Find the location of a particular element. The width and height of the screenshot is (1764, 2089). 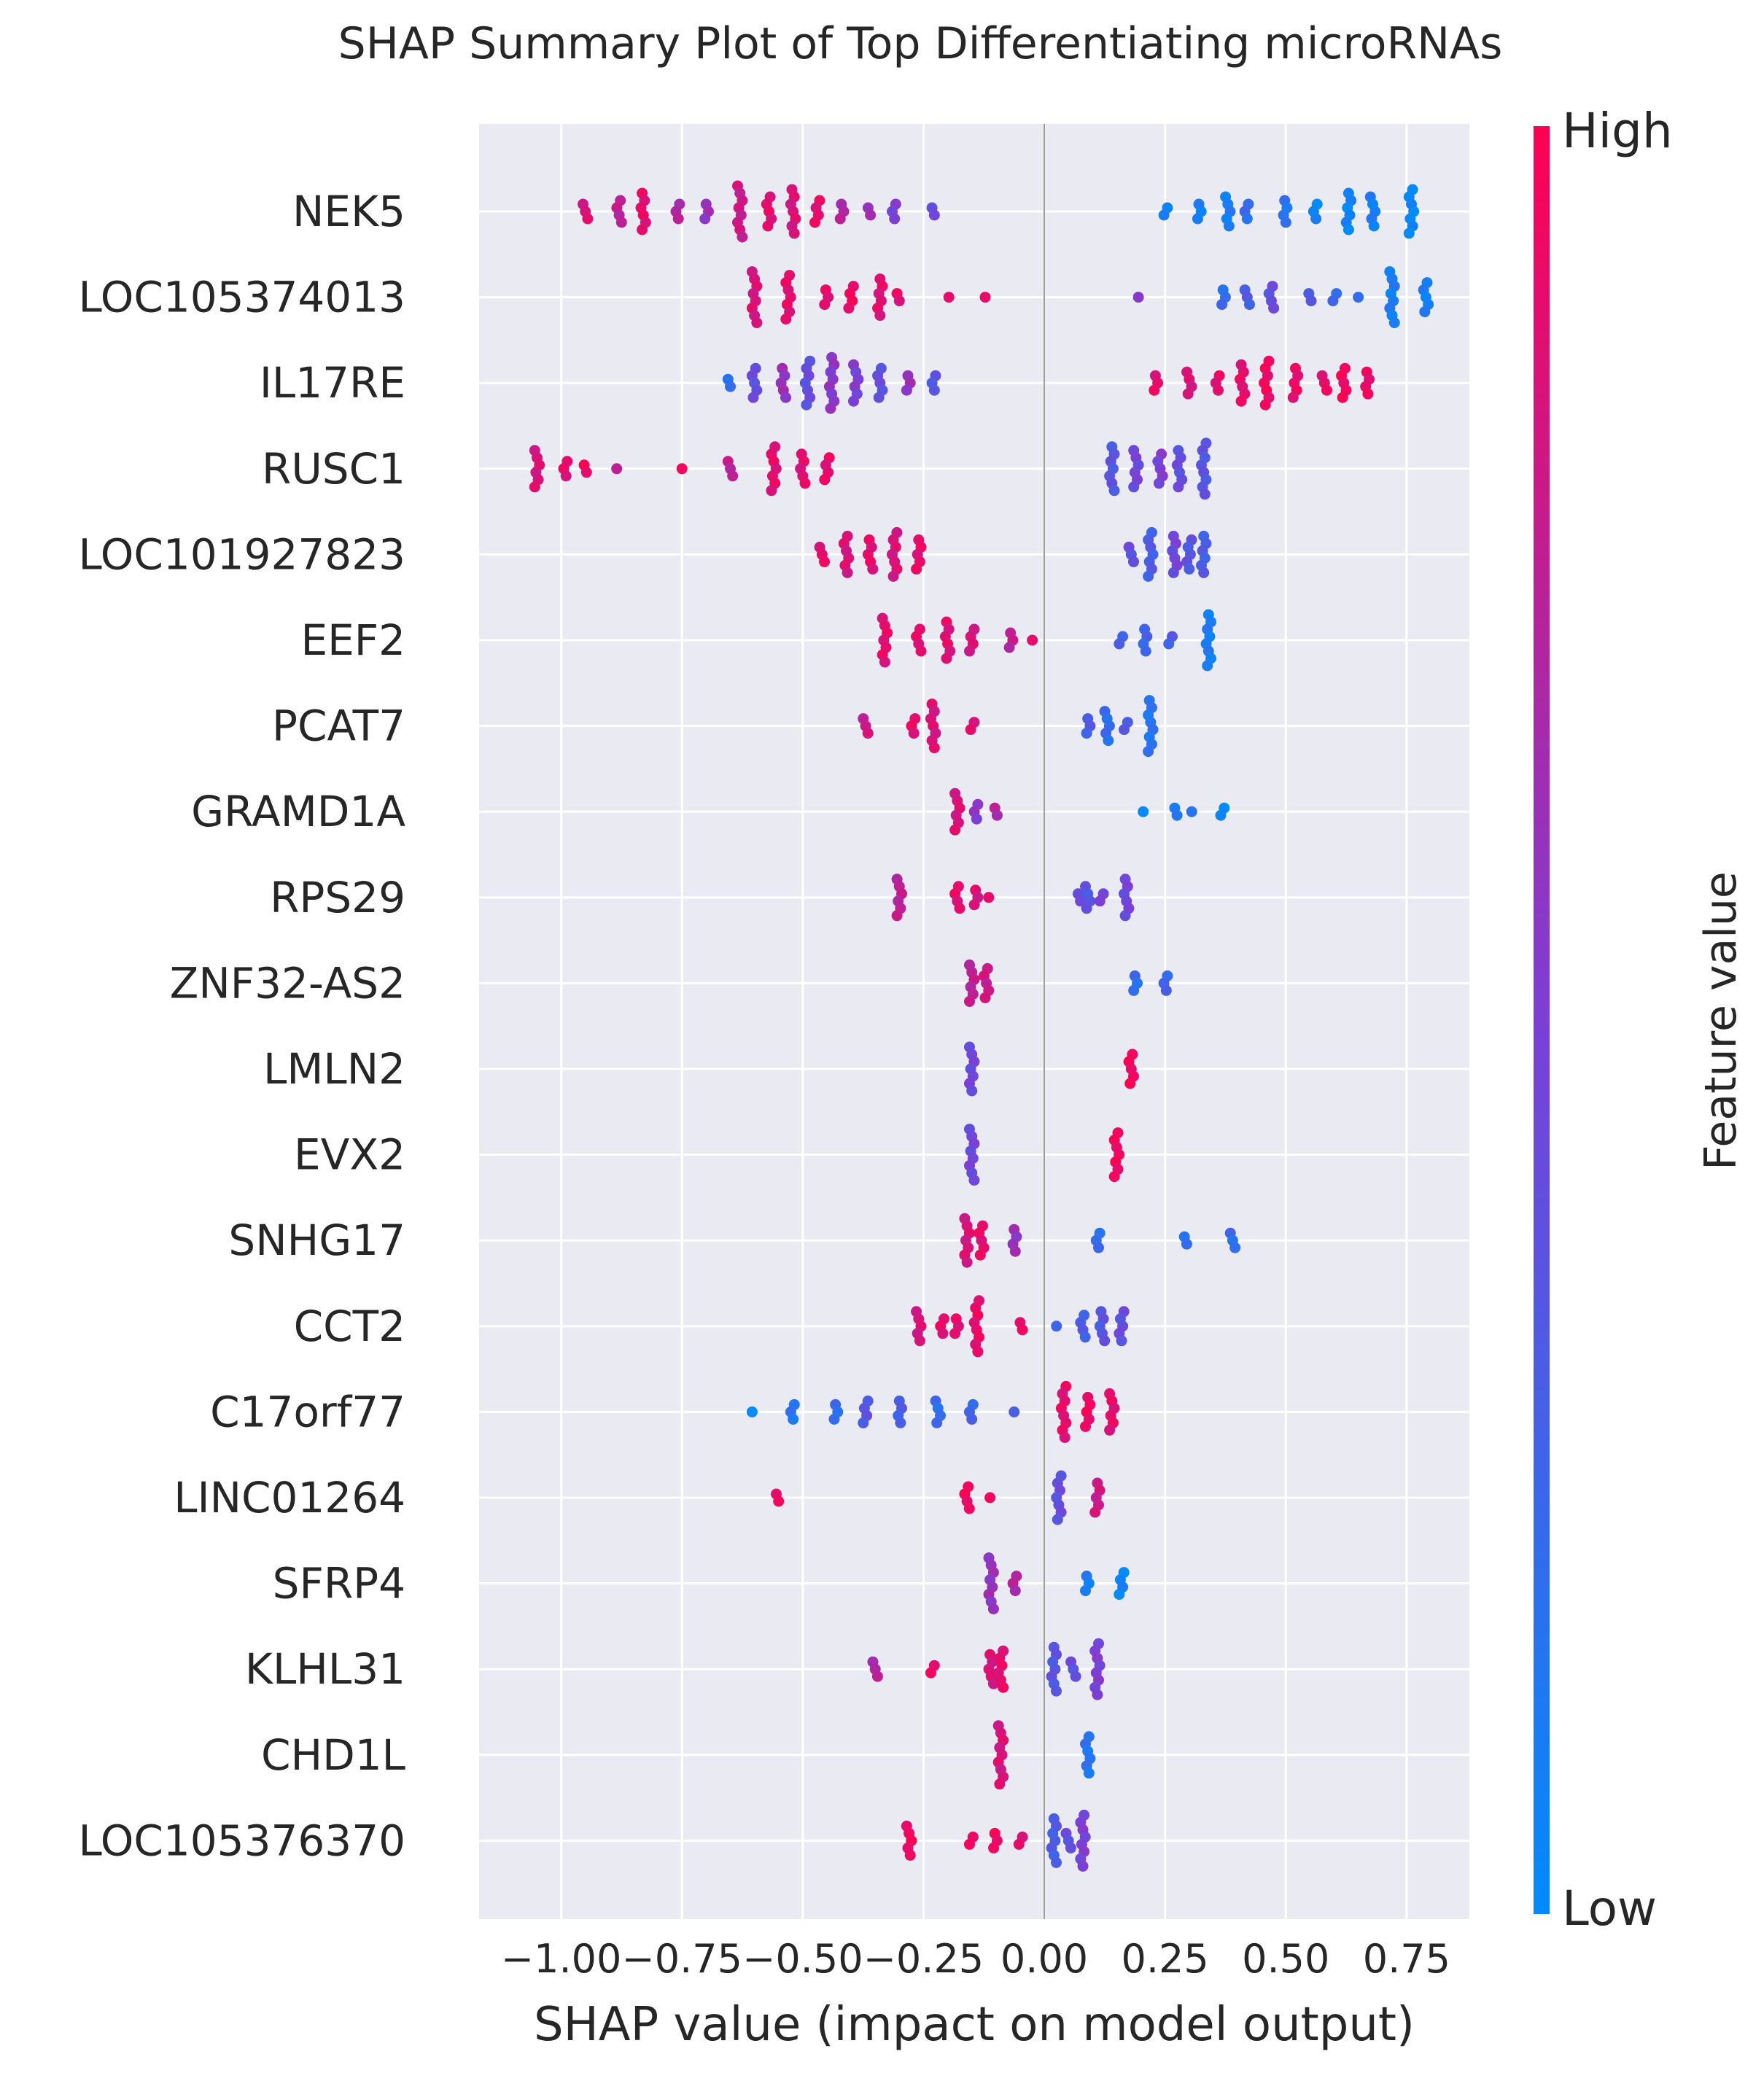

feature-label: LOC105376370 is located at coordinates (241, 1840).